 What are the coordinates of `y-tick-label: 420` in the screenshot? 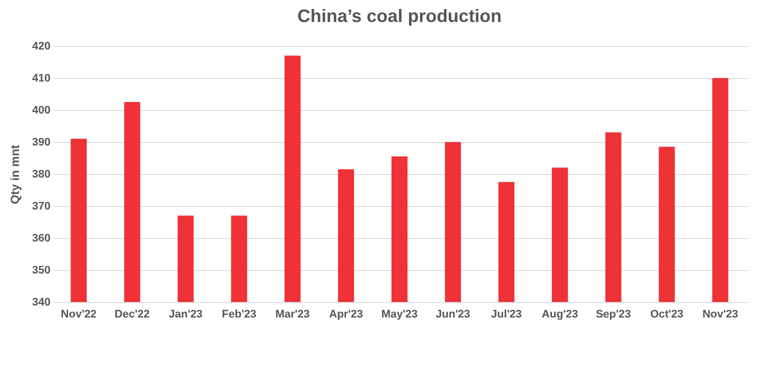 It's located at (41, 46).